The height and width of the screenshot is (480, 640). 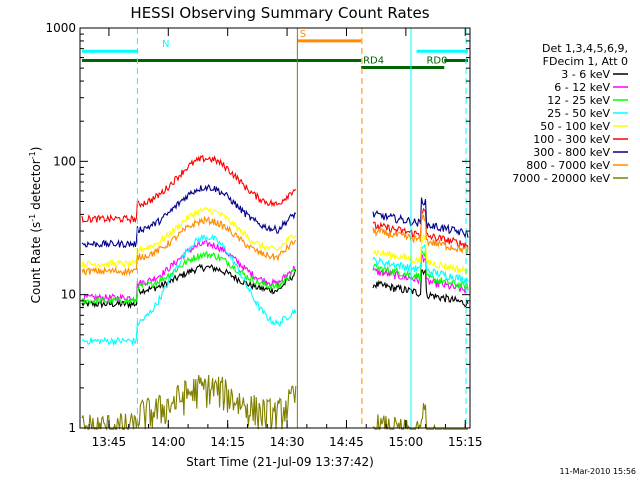 What do you see at coordinates (32, 218) in the screenshot?
I see `y-axis-label-sup-1: -1` at bounding box center [32, 218].